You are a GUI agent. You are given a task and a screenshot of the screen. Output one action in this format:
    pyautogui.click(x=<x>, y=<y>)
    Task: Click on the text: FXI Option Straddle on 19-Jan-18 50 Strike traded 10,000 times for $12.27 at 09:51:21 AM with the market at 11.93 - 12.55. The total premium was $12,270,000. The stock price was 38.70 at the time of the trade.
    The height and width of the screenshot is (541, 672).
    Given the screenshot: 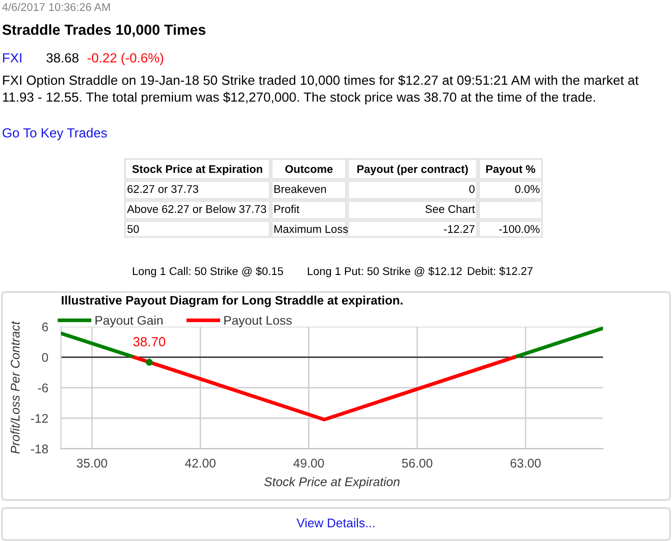 What is the action you would take?
    pyautogui.click(x=321, y=89)
    